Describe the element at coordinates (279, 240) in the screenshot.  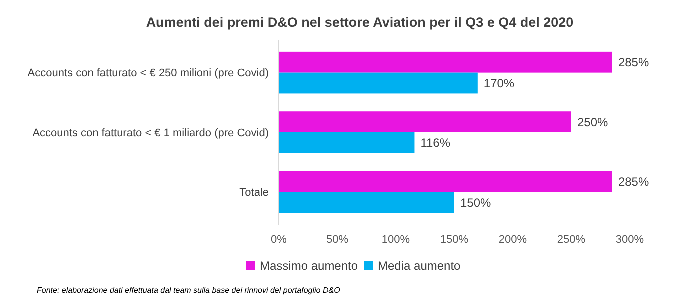
I see `x-tick-label: 0%` at that location.